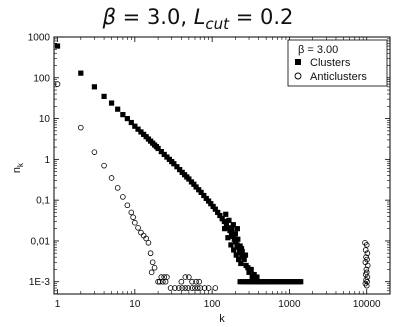 The width and height of the screenshot is (397, 327). I want to click on legend-marker-clusters, so click(298, 62).